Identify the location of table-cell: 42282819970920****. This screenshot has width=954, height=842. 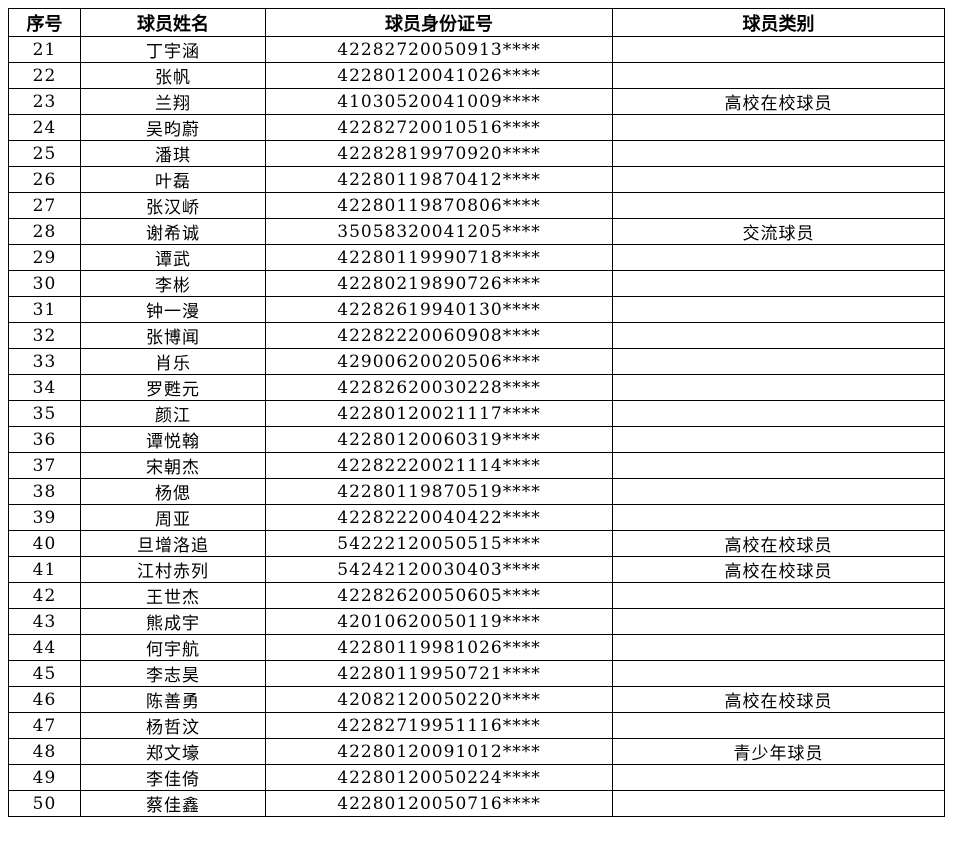
(439, 153).